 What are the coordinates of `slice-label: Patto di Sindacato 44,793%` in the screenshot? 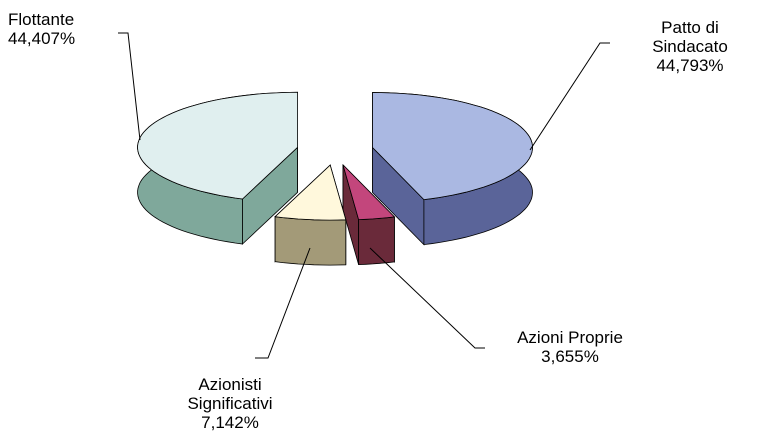 It's located at (690, 46).